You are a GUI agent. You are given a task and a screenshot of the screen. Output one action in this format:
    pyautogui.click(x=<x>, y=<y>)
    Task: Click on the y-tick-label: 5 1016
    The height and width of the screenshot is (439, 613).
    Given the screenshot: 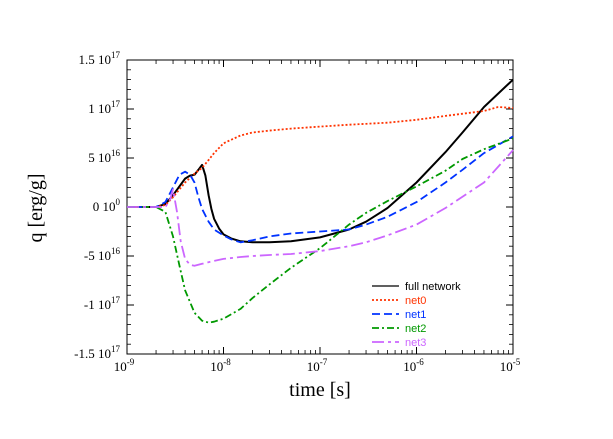 What is the action you would take?
    pyautogui.click(x=104, y=156)
    